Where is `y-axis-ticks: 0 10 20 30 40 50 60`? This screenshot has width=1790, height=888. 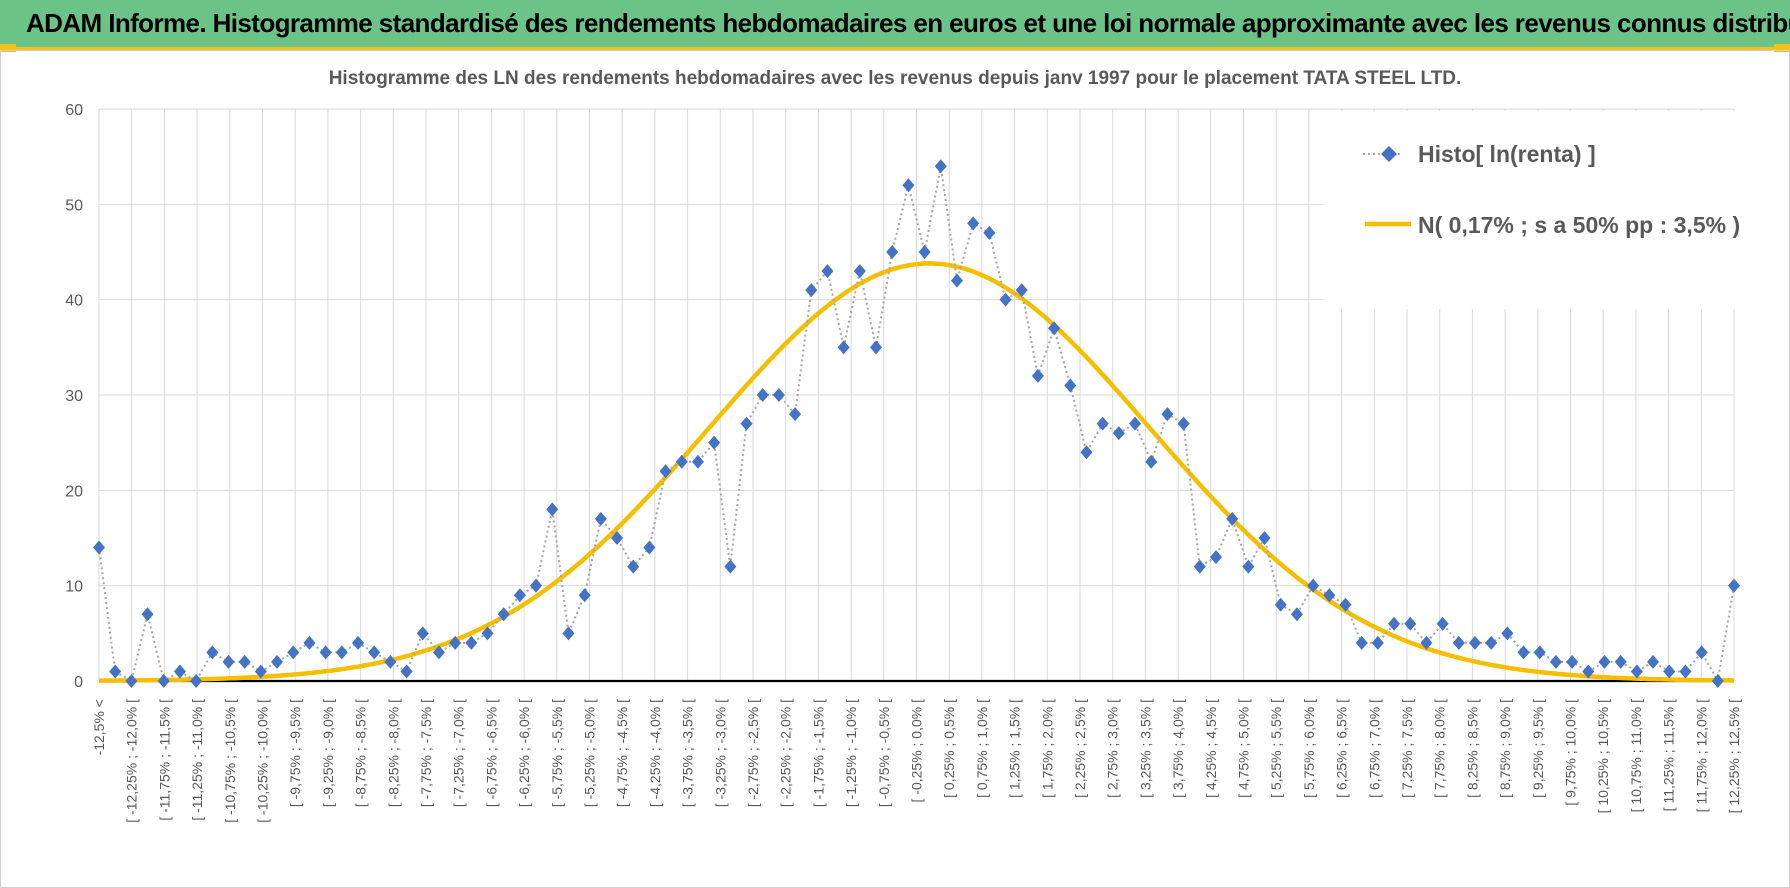
y-axis-ticks: 0 10 20 30 40 50 60 is located at coordinates (74, 396).